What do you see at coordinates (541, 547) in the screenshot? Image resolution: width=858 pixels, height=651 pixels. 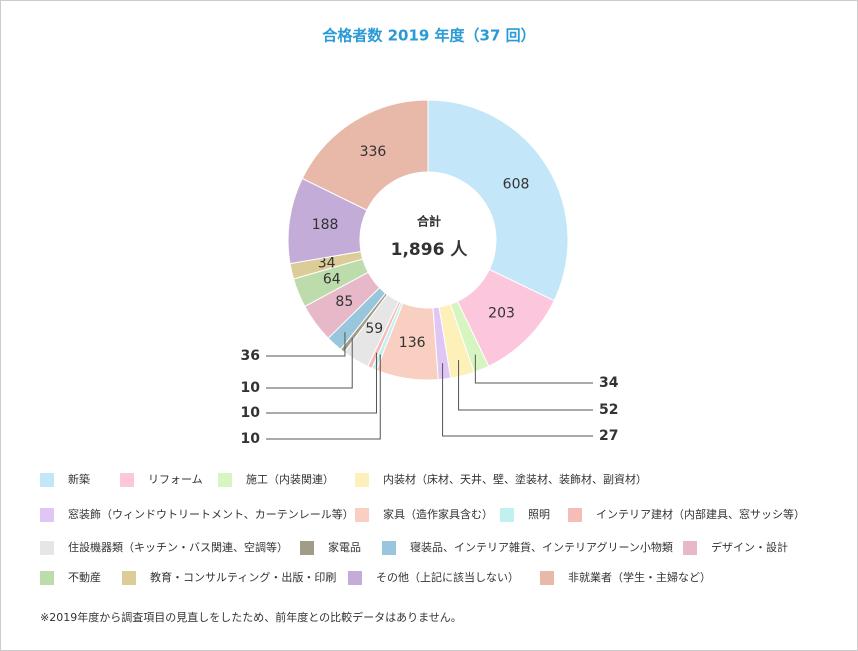 I see `legend-label: 寝装品、インテリア雑貨、インテリアグリーン小物類` at bounding box center [541, 547].